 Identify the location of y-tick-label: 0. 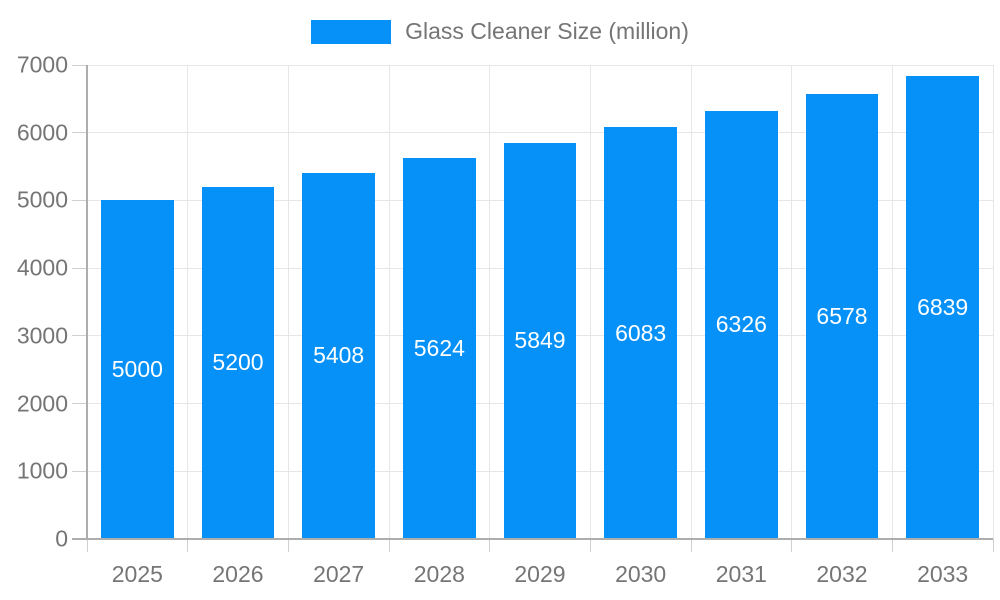
(61, 538).